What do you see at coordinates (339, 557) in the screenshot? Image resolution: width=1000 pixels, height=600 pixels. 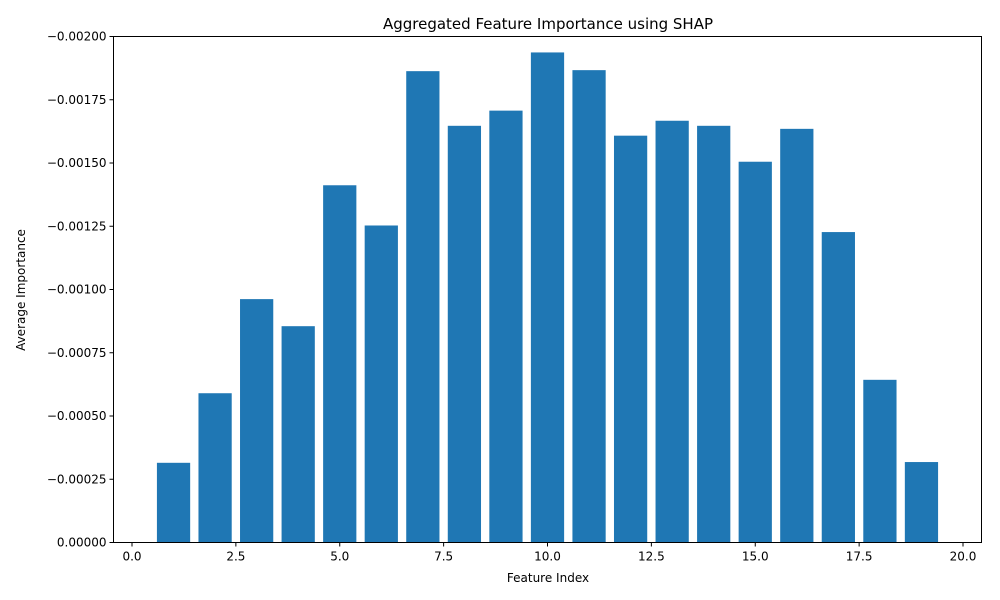 I see `x-tick-label: 5.0` at bounding box center [339, 557].